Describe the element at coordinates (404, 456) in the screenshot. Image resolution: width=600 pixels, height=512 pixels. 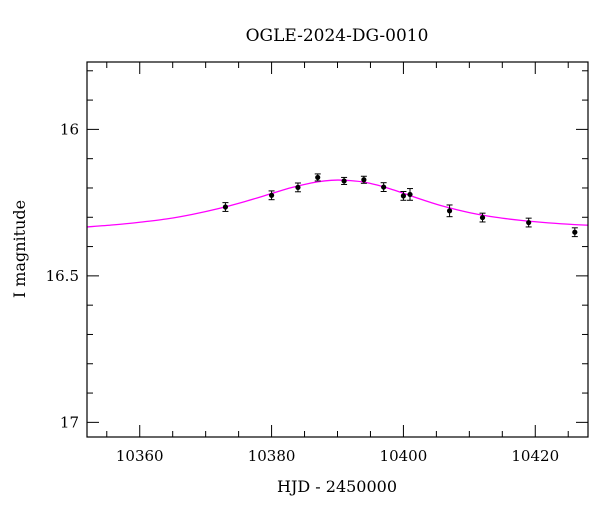
I see `x-tick-label: 10400` at that location.